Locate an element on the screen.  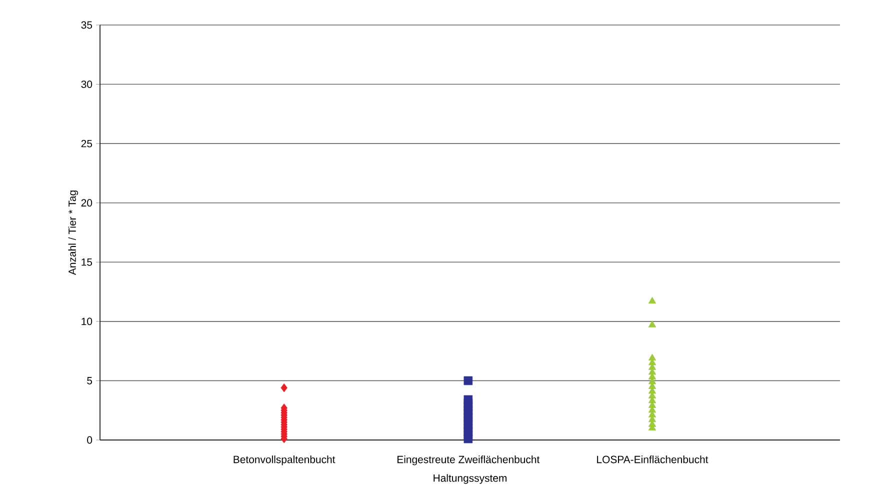
x-tick-label: Betonvollspaltenbucht is located at coordinates (285, 461).